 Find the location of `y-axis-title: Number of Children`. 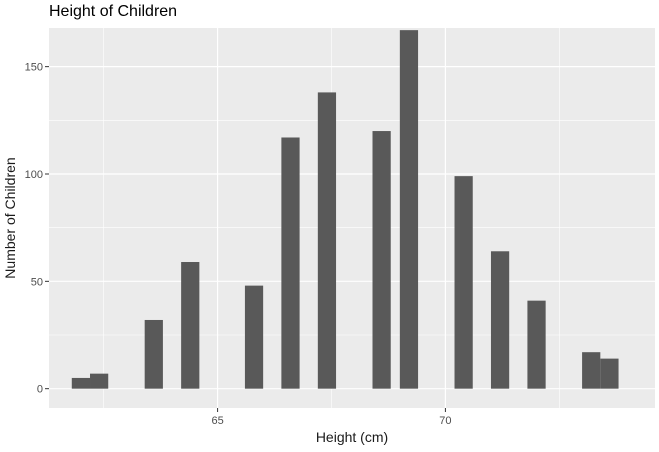

y-axis-title: Number of Children is located at coordinates (10, 218).